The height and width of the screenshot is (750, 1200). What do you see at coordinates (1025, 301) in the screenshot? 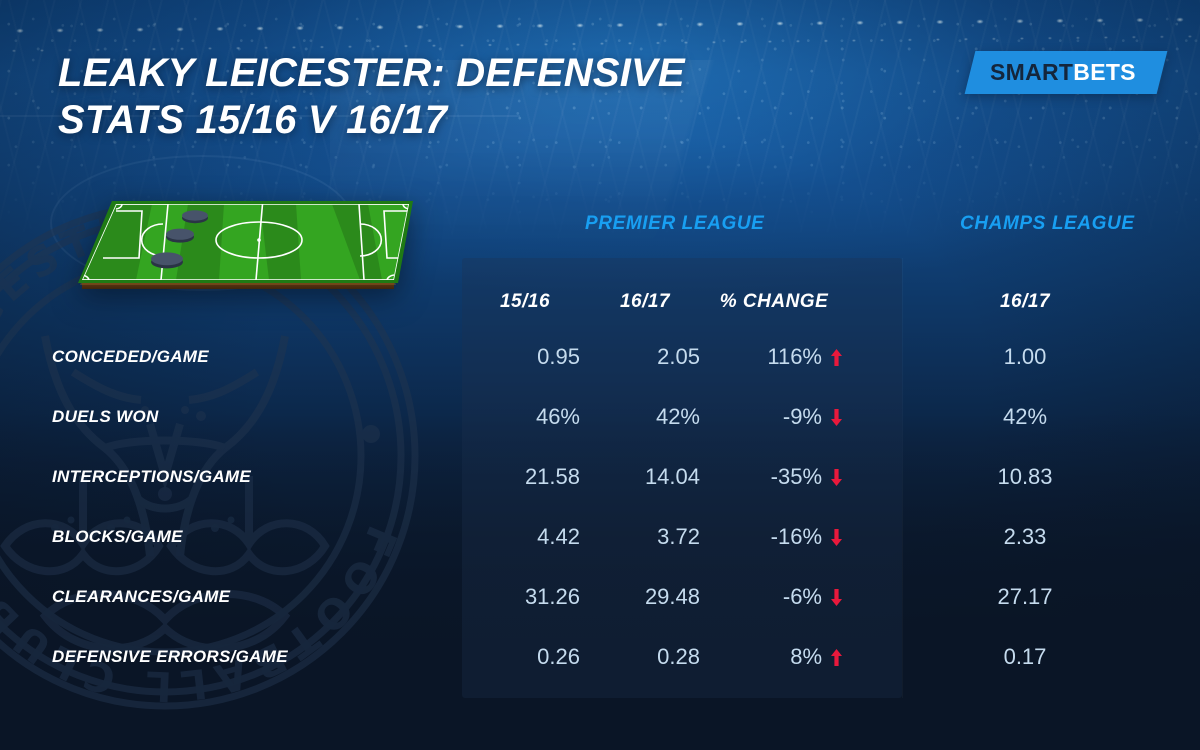
I see `column-header-cl-1617: 16/17` at bounding box center [1025, 301].